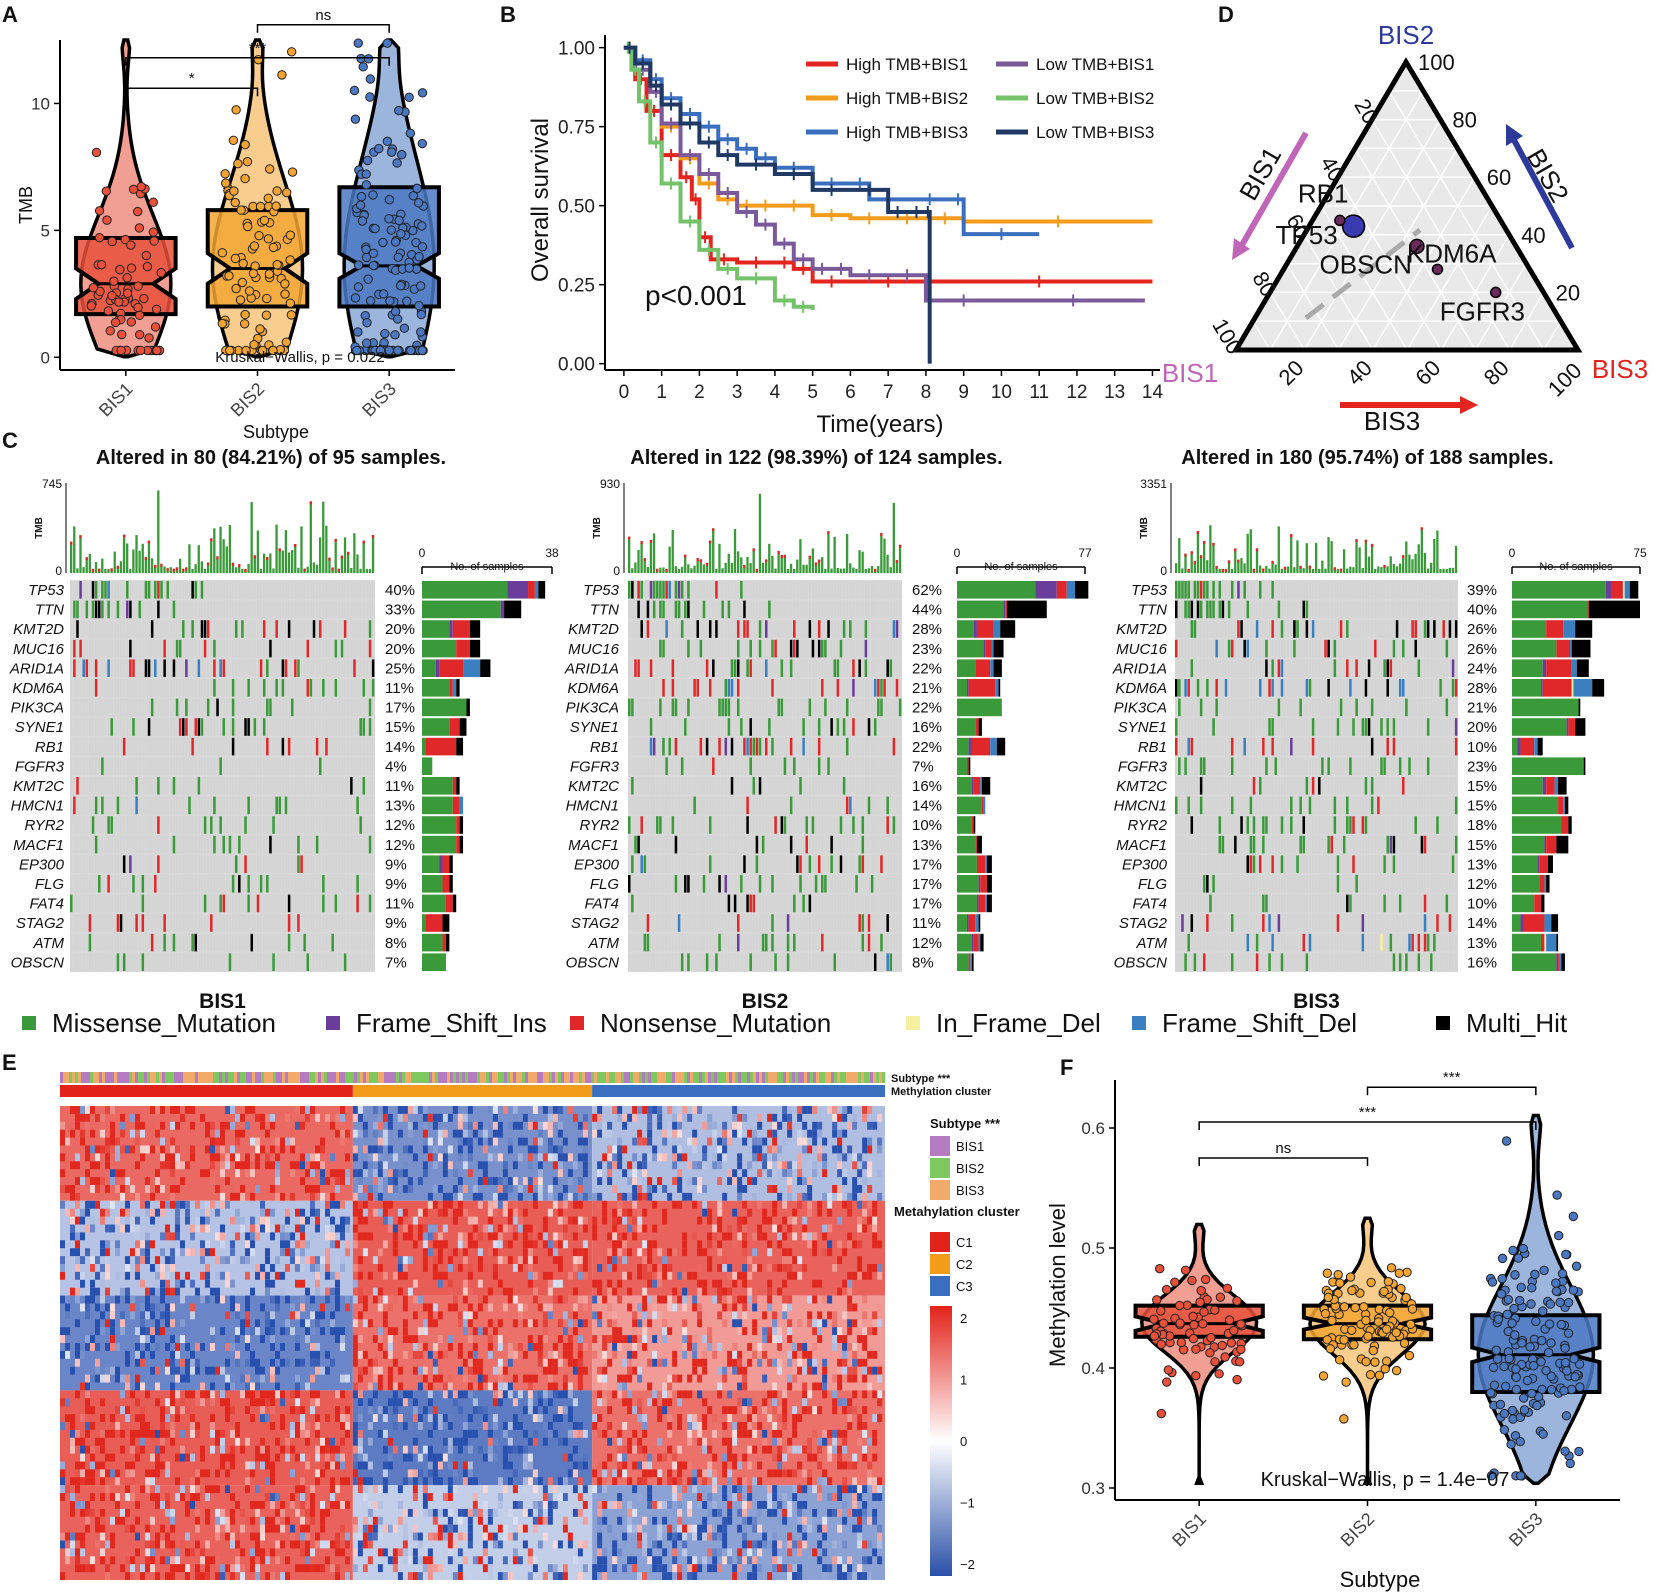  I want to click on legend-label: Low TMB+BIS3, so click(1095, 132).